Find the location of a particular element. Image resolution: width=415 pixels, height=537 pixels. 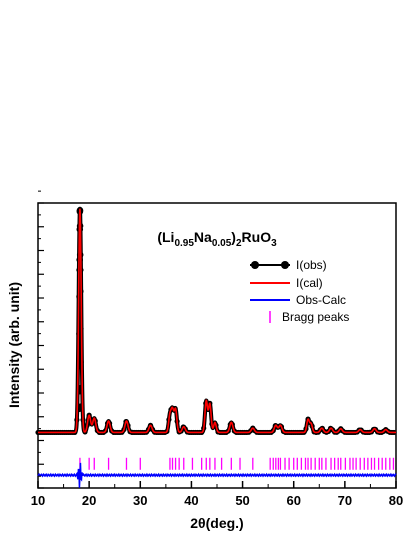

title-part-close: ) is located at coordinates (233, 237).